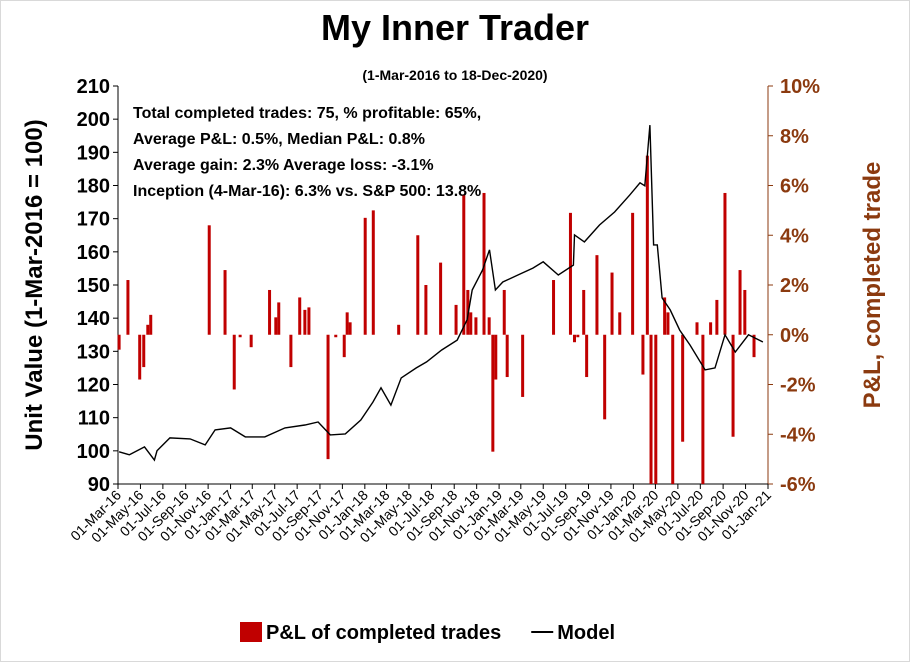  I want to click on chart-subtitle: (1-Mar-2016 to 18-Dec-2020), so click(454, 75).